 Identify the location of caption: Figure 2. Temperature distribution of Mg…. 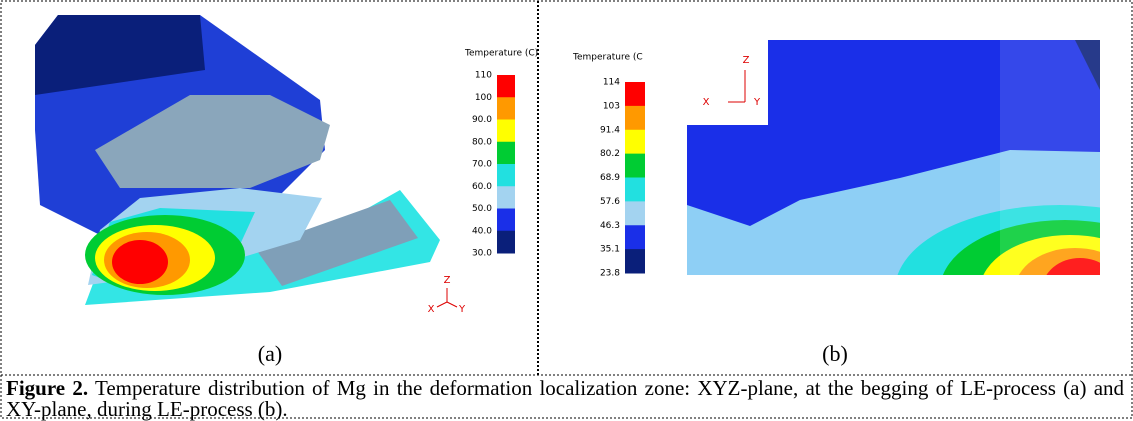
(565, 399).